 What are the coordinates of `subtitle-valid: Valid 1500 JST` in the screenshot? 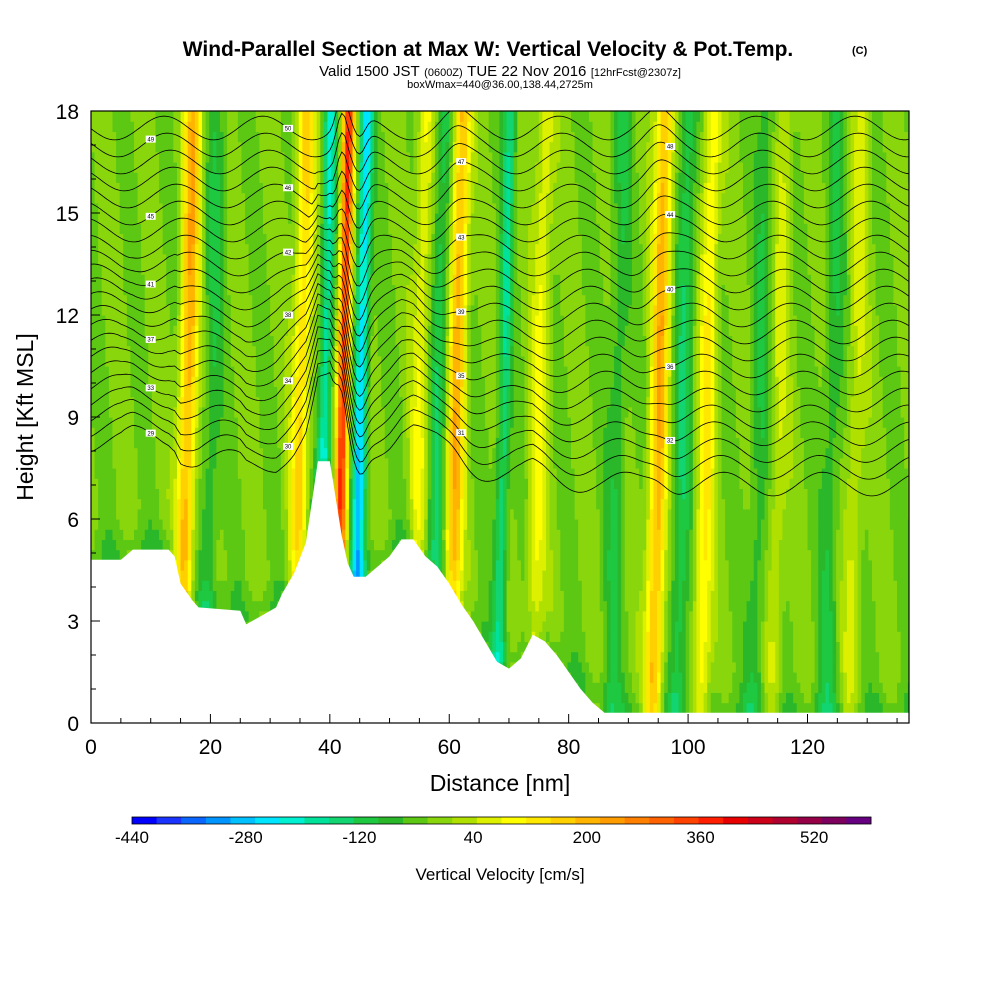 It's located at (369, 71).